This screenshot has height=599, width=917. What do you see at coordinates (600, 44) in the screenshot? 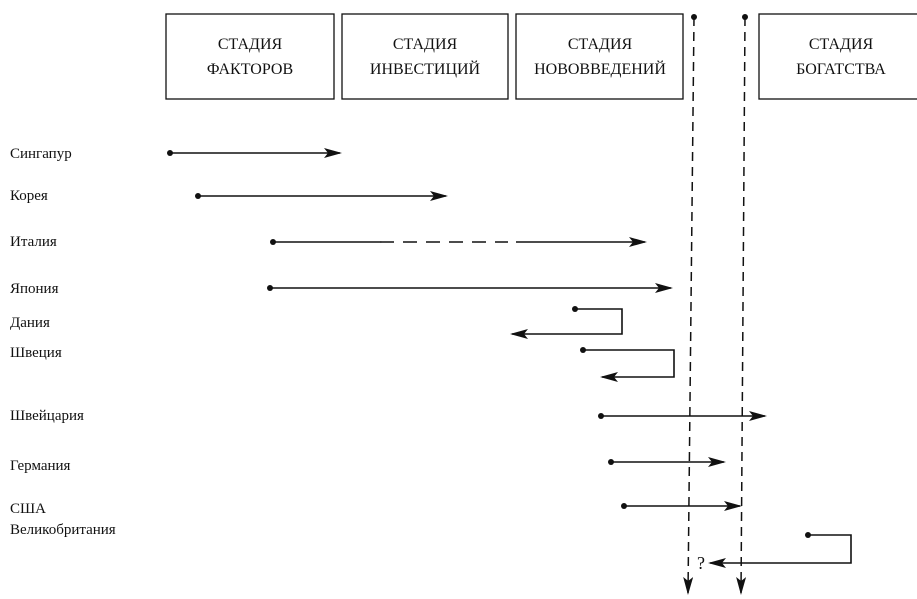
I see `stage-label-innovation-line1: СТАДИЯ` at bounding box center [600, 44].